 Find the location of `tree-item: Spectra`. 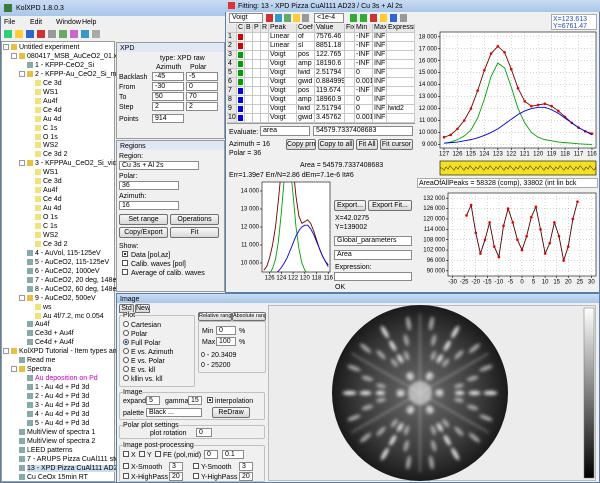

tree-item: Spectra is located at coordinates (39, 370).